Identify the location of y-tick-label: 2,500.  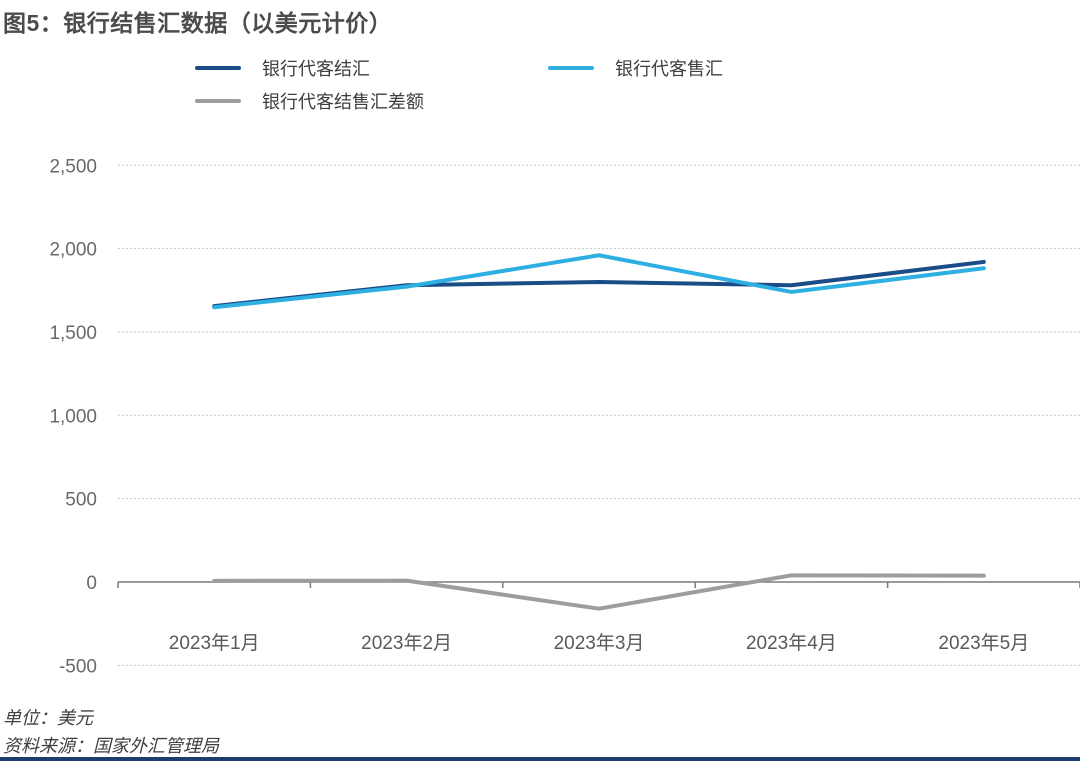
(73, 166).